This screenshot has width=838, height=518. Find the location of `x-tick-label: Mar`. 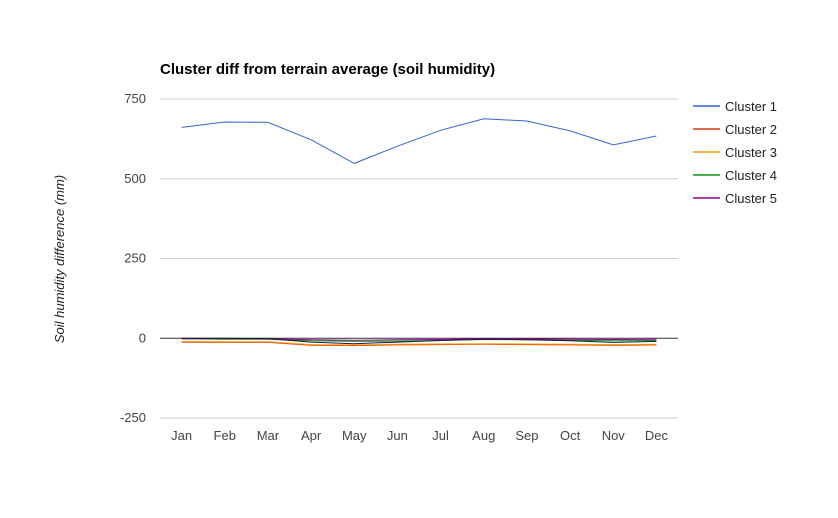

x-tick-label: Mar is located at coordinates (268, 435).